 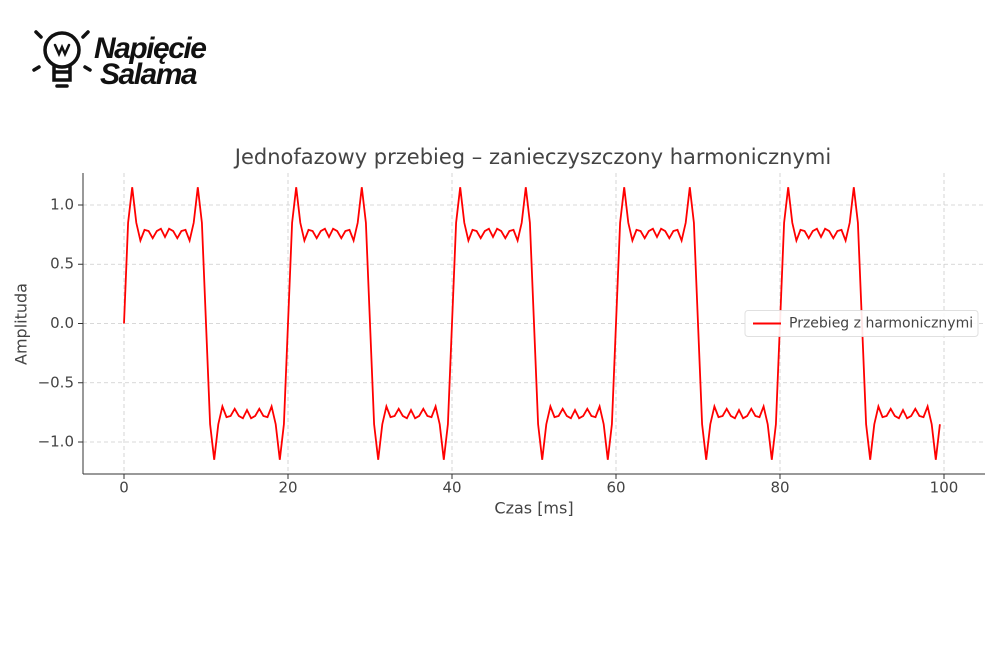 I want to click on logo-text: Salama, so click(x=148, y=74).